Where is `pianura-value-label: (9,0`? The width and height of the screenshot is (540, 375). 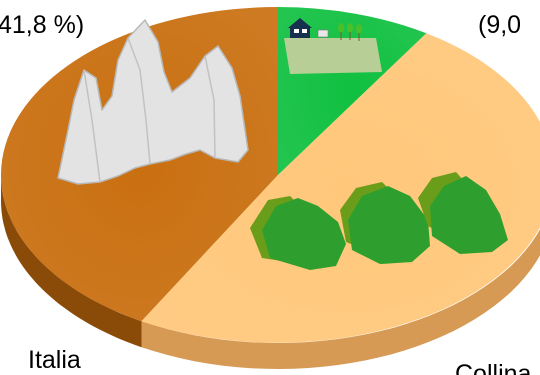 pianura-value-label: (9,0 is located at coordinates (499, 25).